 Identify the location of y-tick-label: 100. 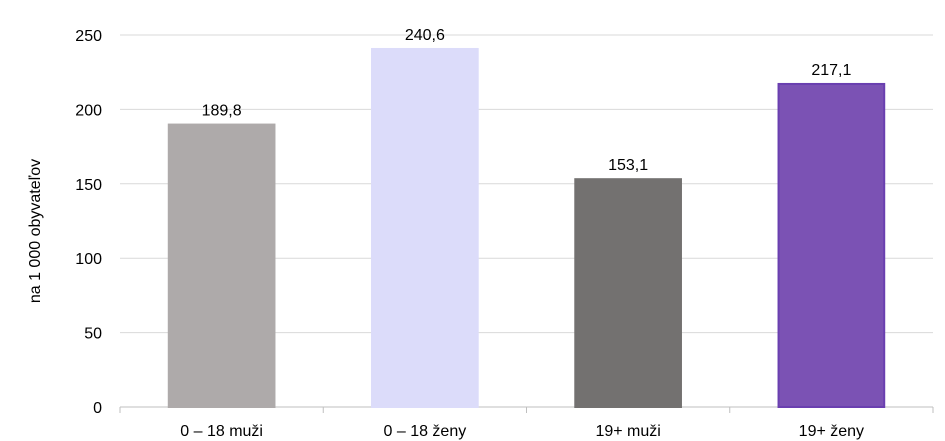
(88, 259).